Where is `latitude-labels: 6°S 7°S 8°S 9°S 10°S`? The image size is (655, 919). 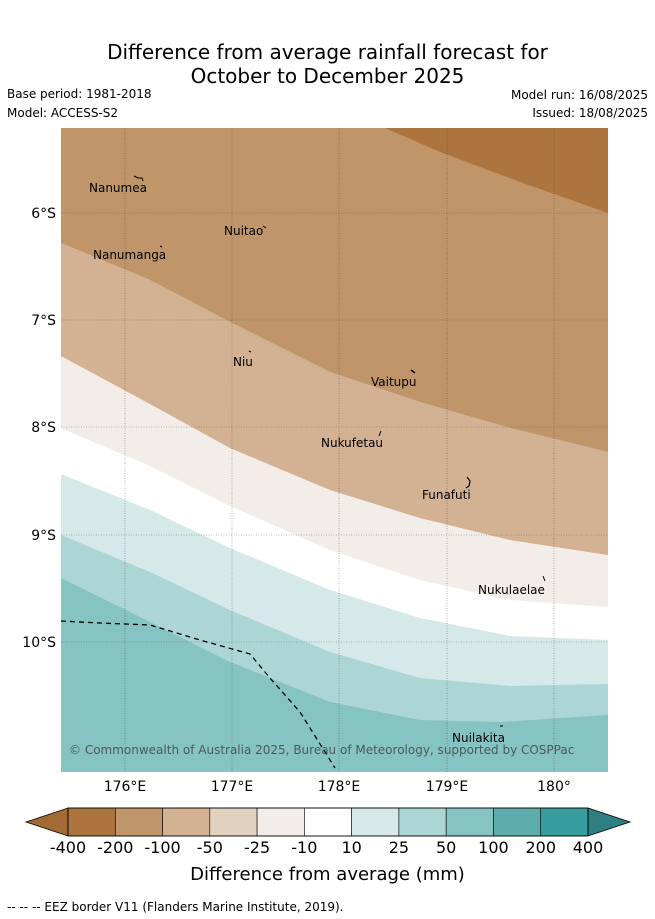 latitude-labels: 6°S 7°S 8°S 9°S 10°S is located at coordinates (39, 428).